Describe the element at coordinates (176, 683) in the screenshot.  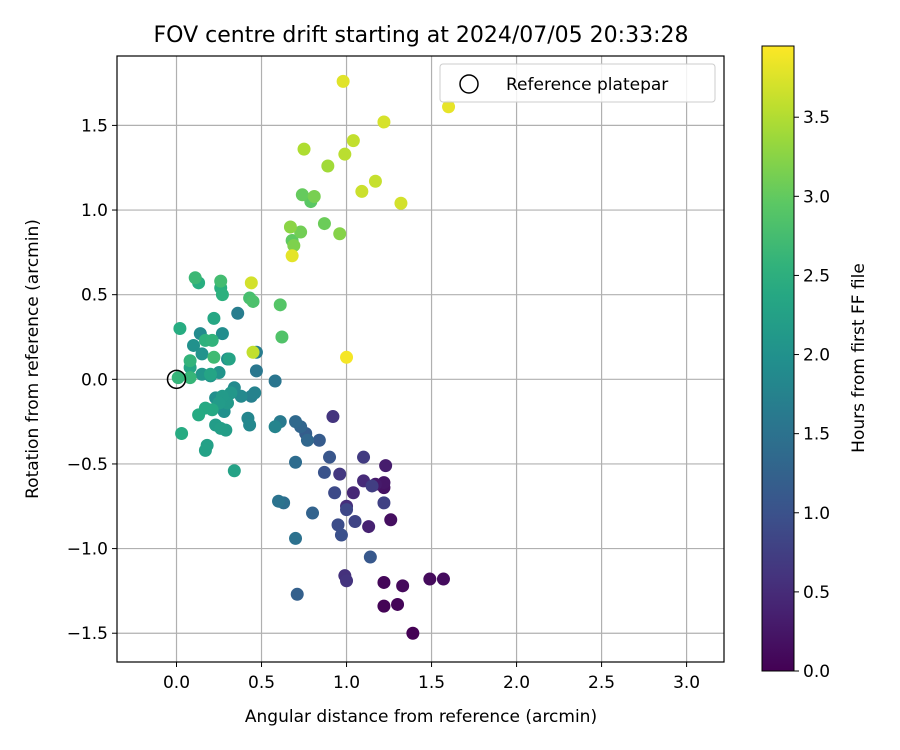
I see `x-tick-label: 0.0` at that location.